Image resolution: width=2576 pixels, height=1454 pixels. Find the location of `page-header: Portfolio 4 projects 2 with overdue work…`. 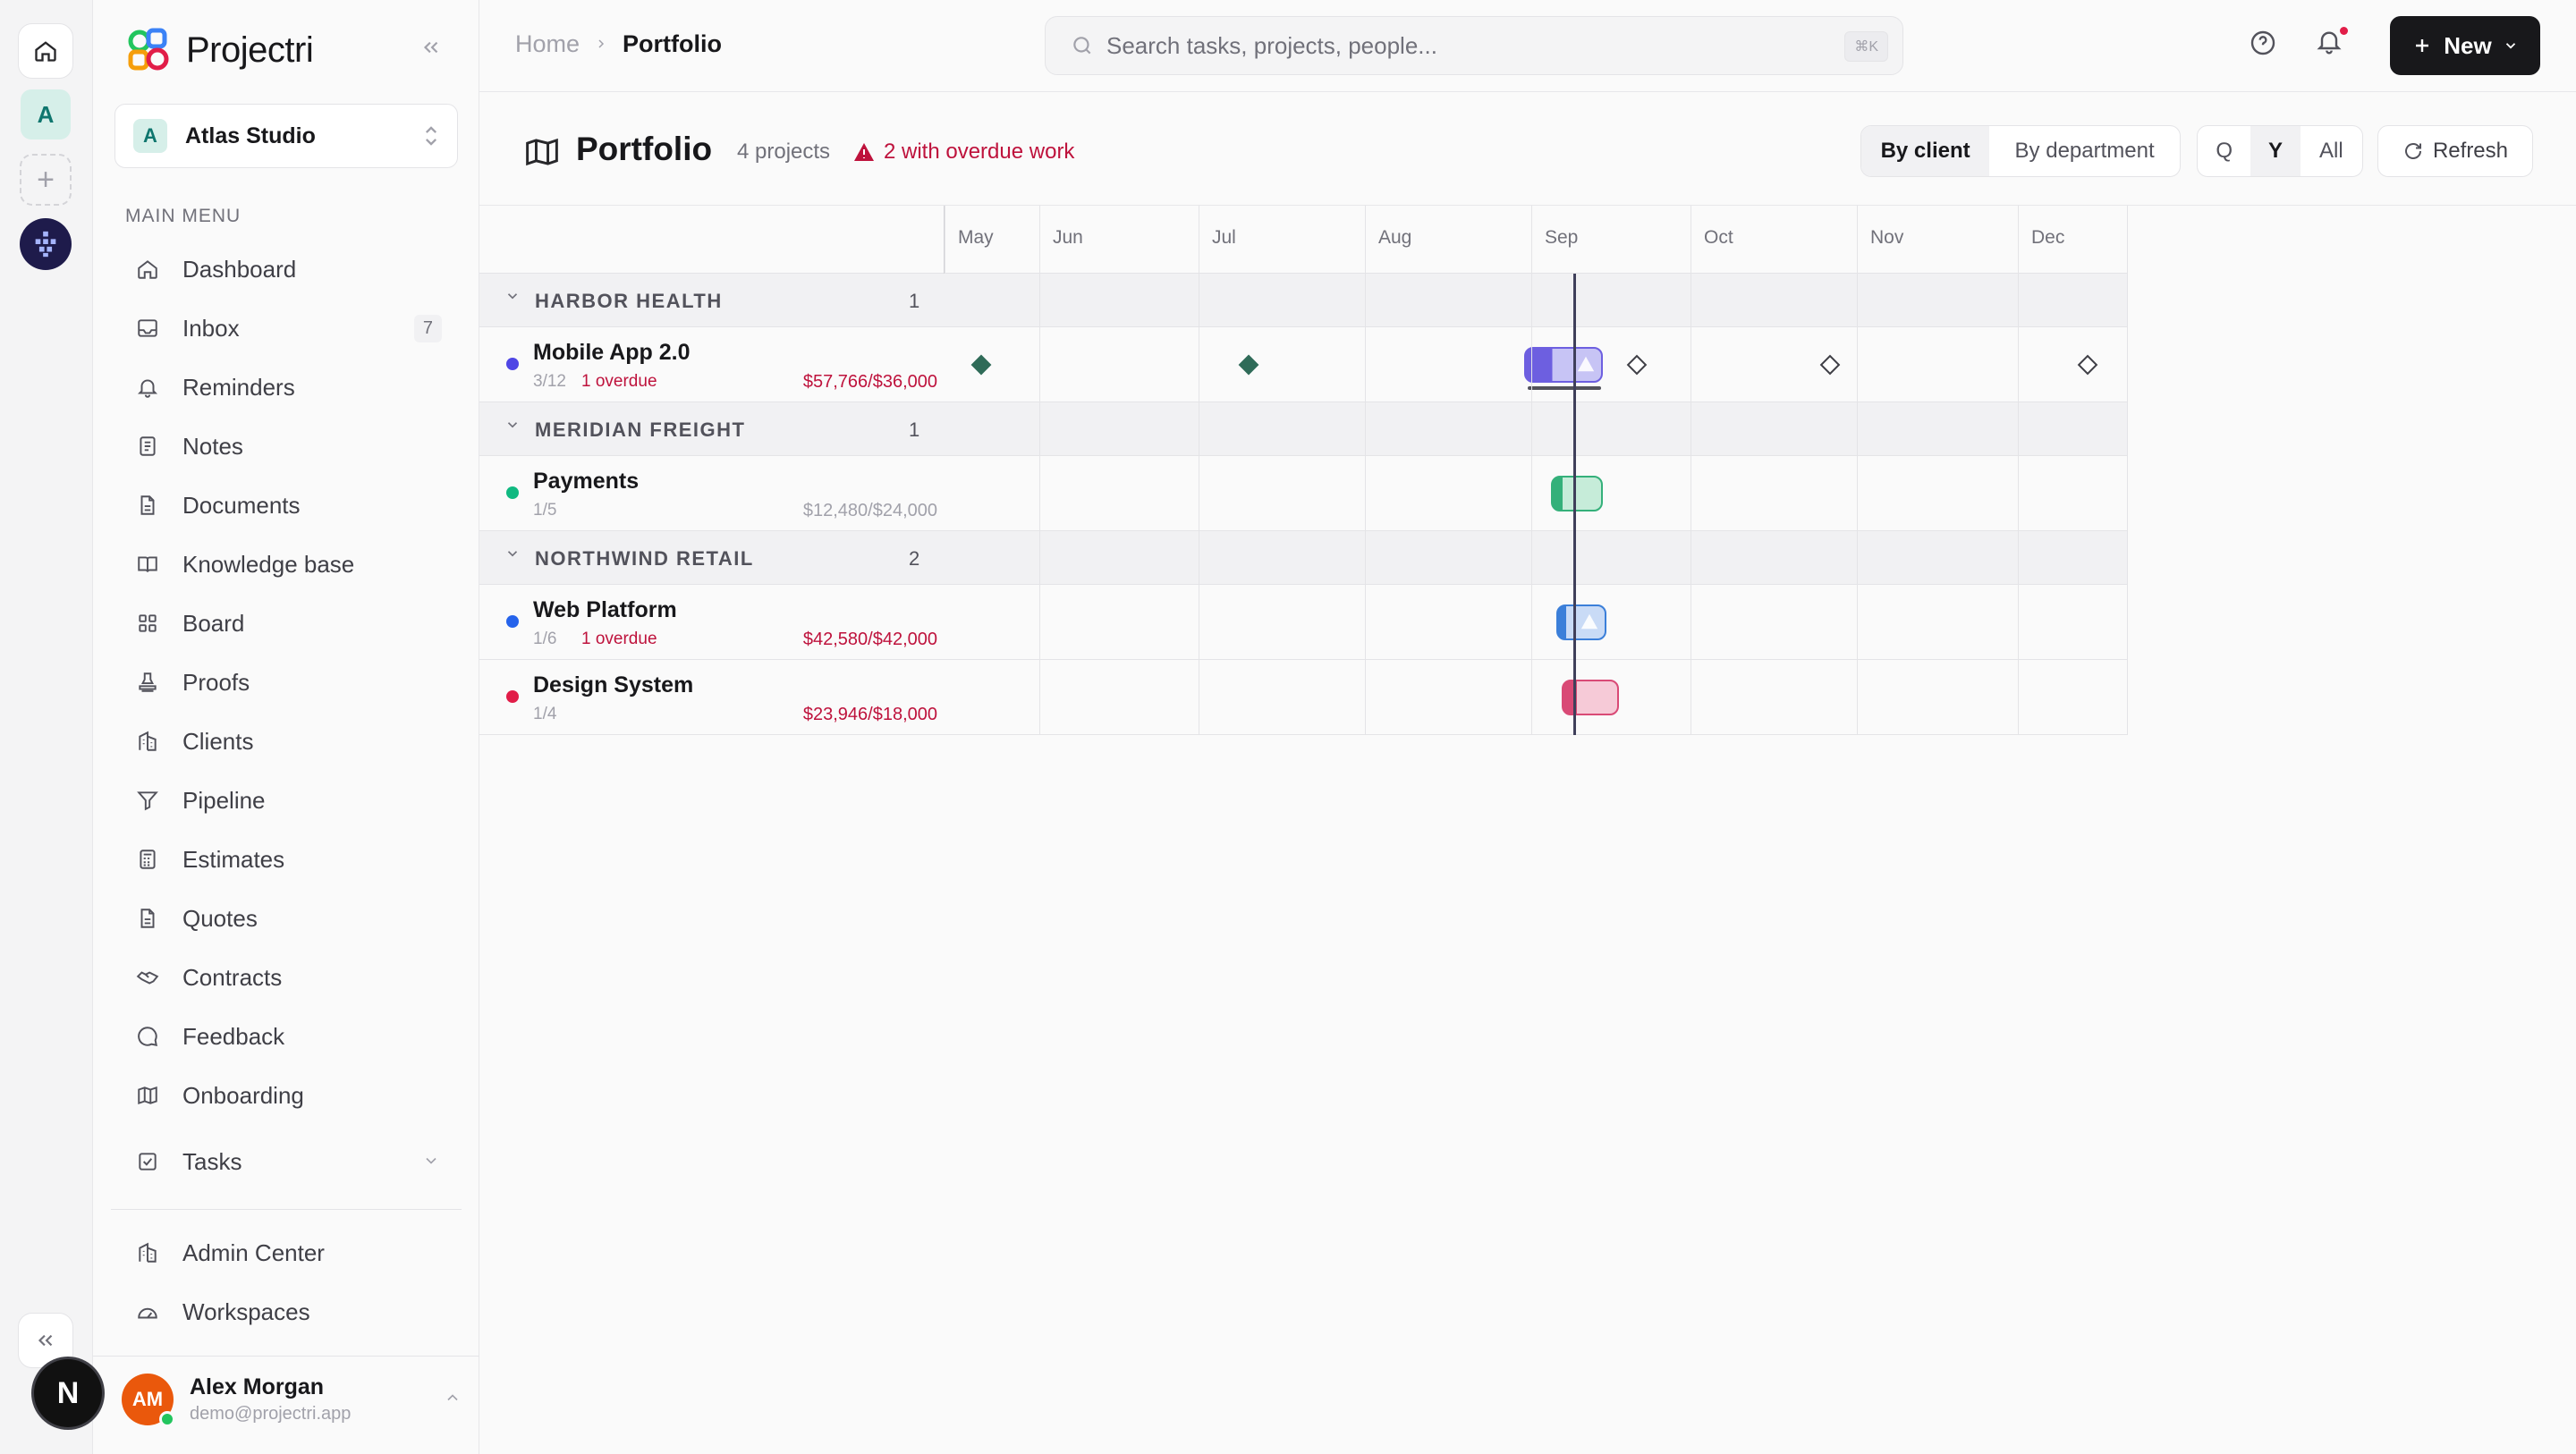

page-header: Portfolio 4 projects 2 with overdue work… is located at coordinates (1527, 149).